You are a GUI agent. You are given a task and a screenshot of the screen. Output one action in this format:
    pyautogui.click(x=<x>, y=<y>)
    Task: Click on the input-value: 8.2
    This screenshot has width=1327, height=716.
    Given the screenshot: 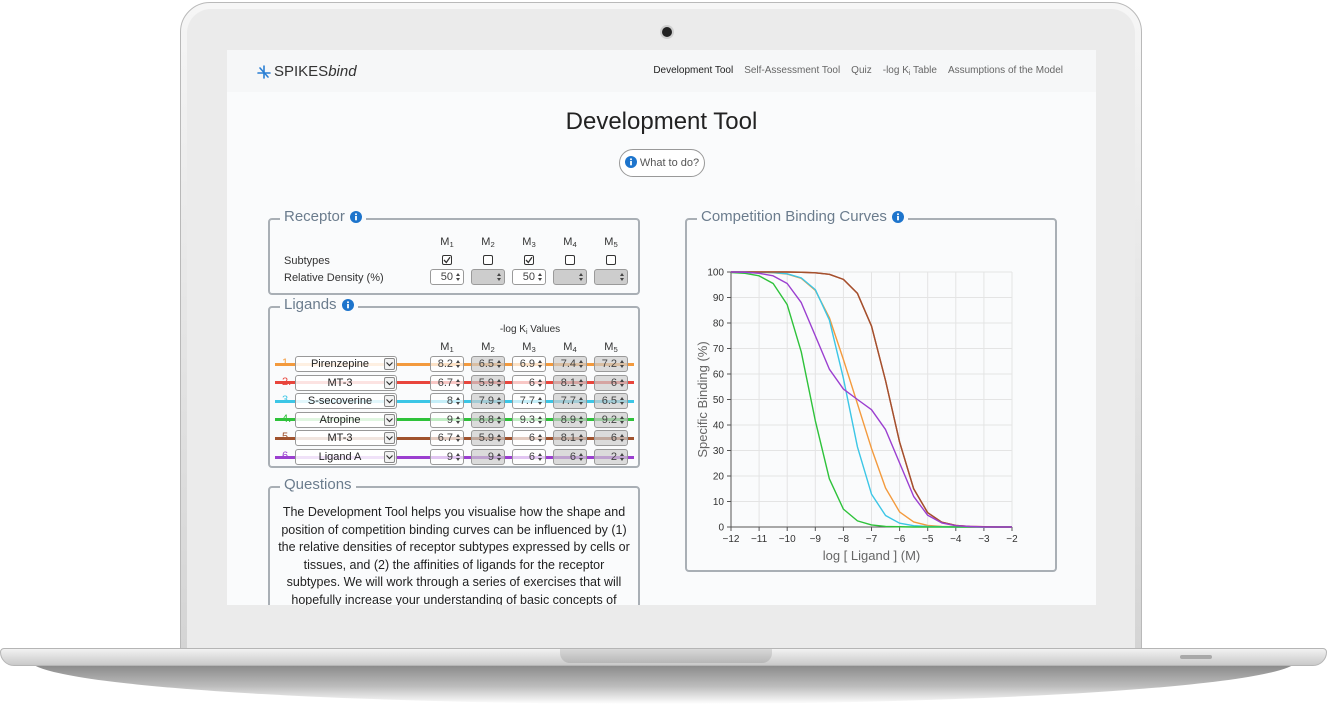 What is the action you would take?
    pyautogui.click(x=445, y=364)
    